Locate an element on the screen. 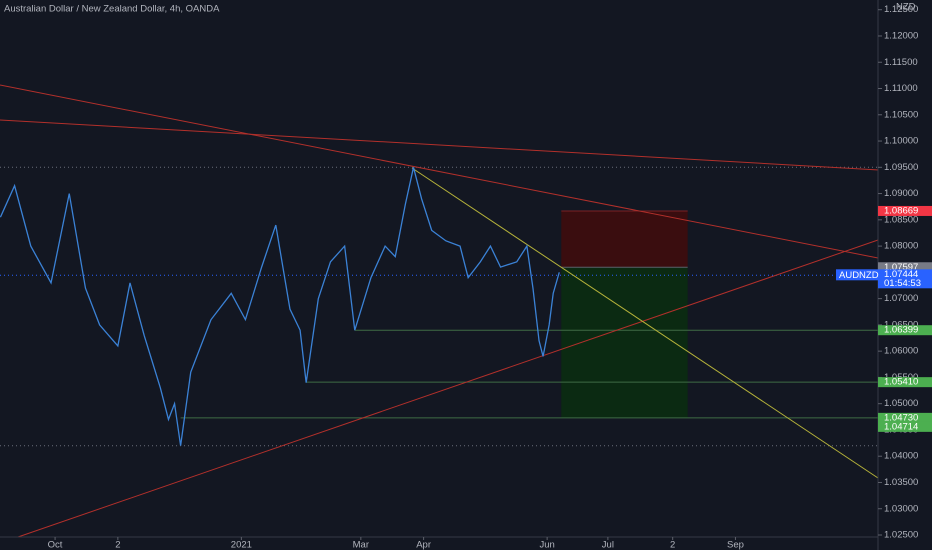  symbol-label: AUDNZD is located at coordinates (859, 275).